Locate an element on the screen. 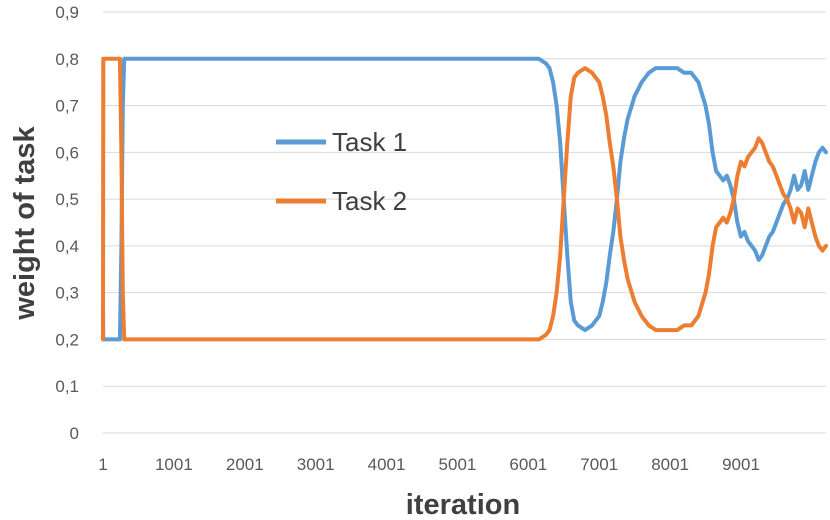  y-tick-label: 0,6 is located at coordinates (67, 152).